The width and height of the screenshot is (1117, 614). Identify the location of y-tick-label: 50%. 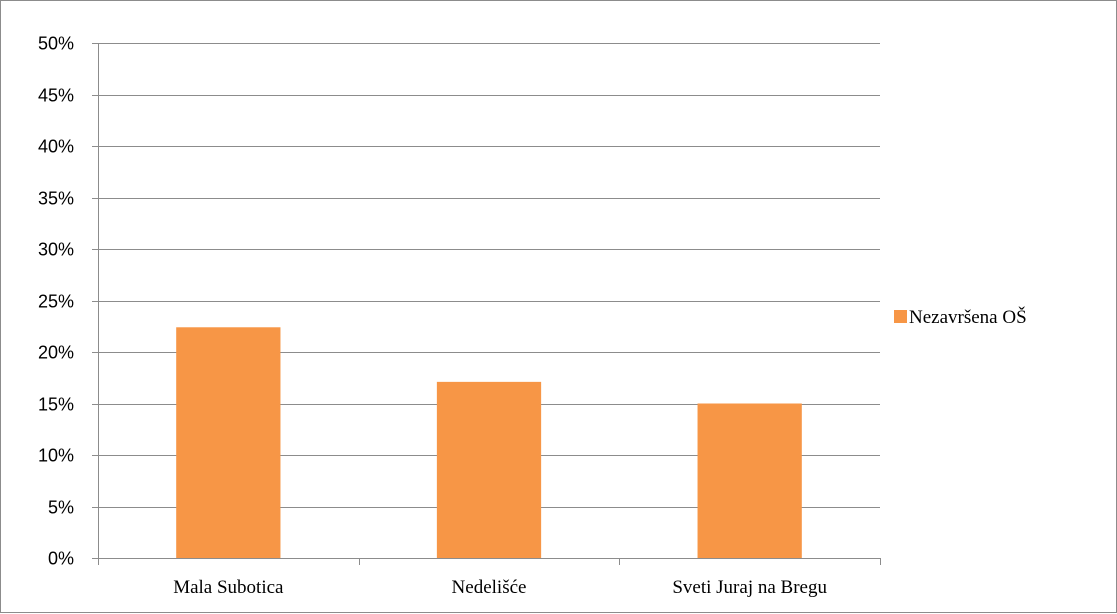
(56, 44).